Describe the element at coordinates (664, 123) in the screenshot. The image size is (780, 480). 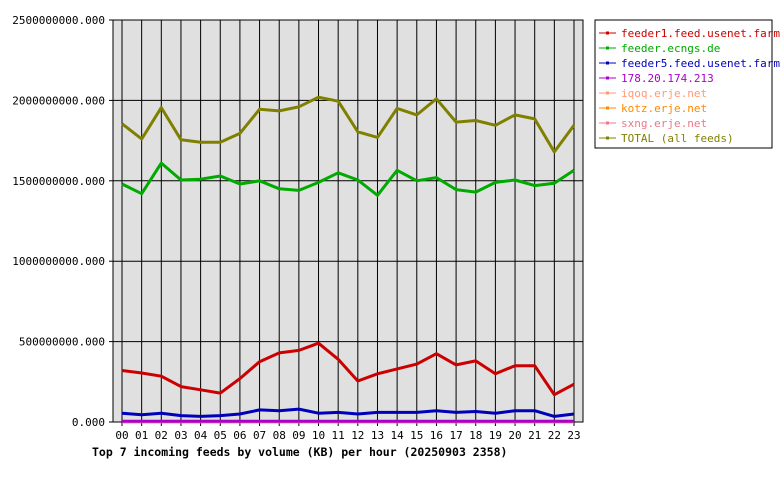
I see `legend-label: sxng.erje.net` at that location.